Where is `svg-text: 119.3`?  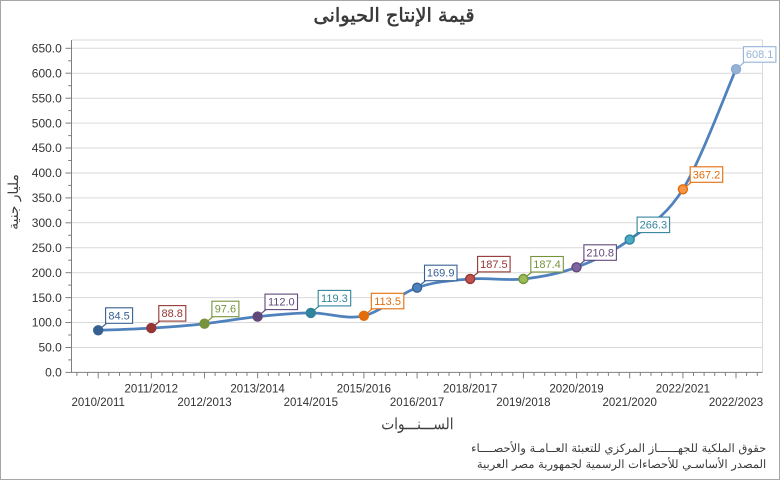
svg-text: 119.3 is located at coordinates (334, 299).